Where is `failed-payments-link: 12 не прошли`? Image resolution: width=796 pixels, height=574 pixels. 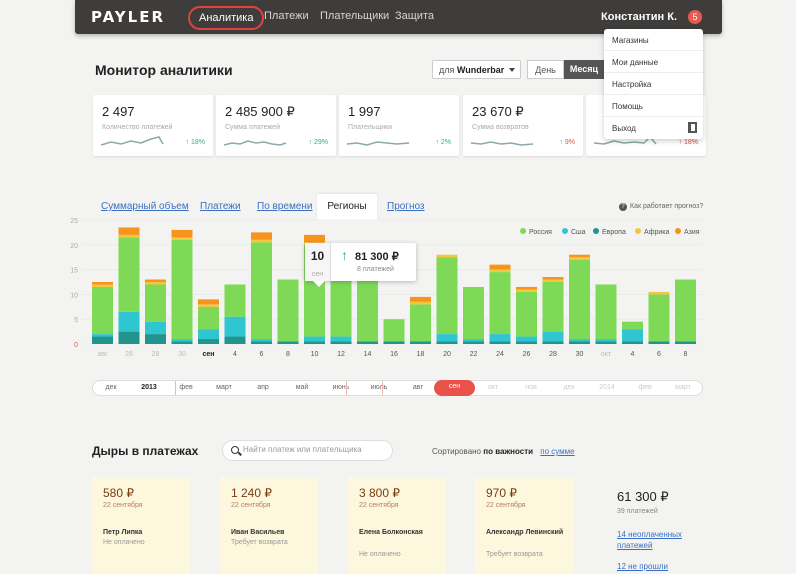 failed-payments-link: 12 не прошли is located at coordinates (642, 566).